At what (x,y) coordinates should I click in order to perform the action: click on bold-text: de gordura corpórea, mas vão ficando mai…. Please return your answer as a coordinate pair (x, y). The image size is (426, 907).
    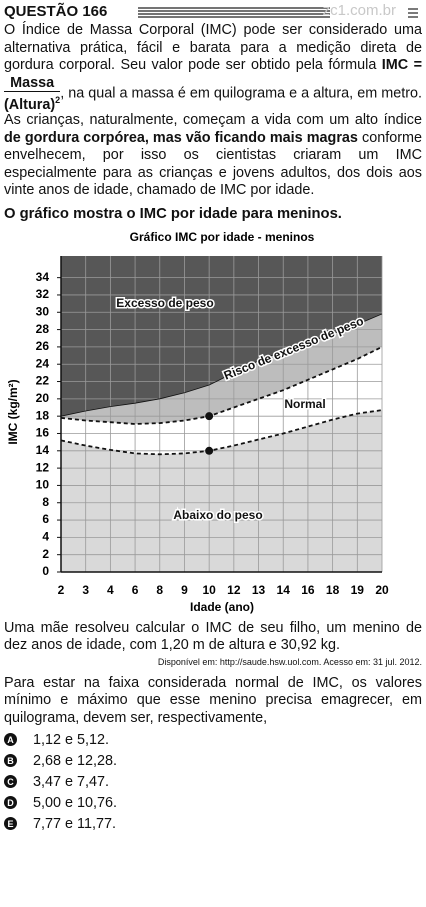
    Looking at the image, I should click on (181, 137).